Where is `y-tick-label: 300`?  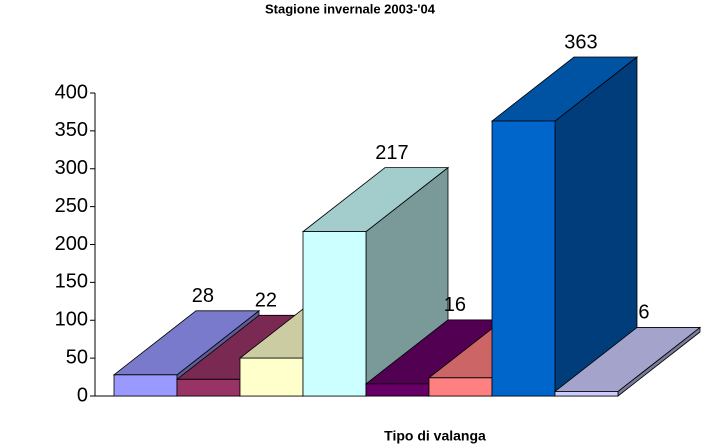
y-tick-label: 300 is located at coordinates (71, 168).